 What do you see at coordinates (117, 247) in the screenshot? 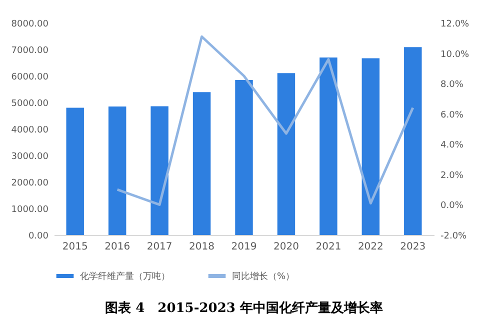
I see `x-tick-label: 2016` at bounding box center [117, 247].